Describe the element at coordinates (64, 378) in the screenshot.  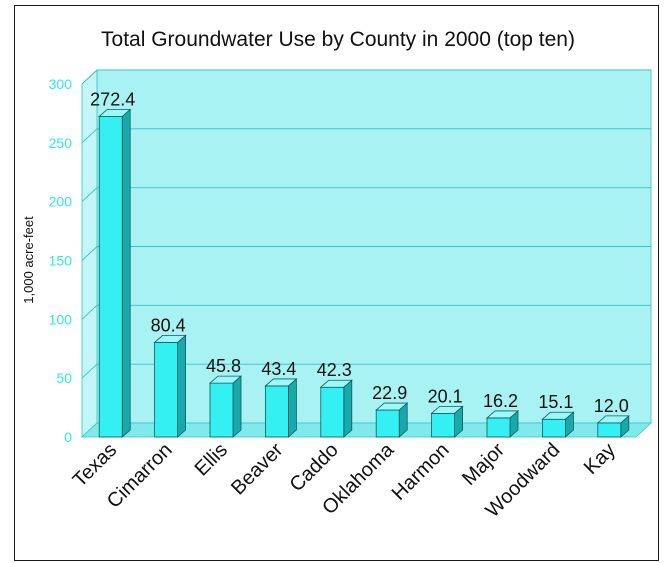
I see `y-tick-label: 50` at that location.